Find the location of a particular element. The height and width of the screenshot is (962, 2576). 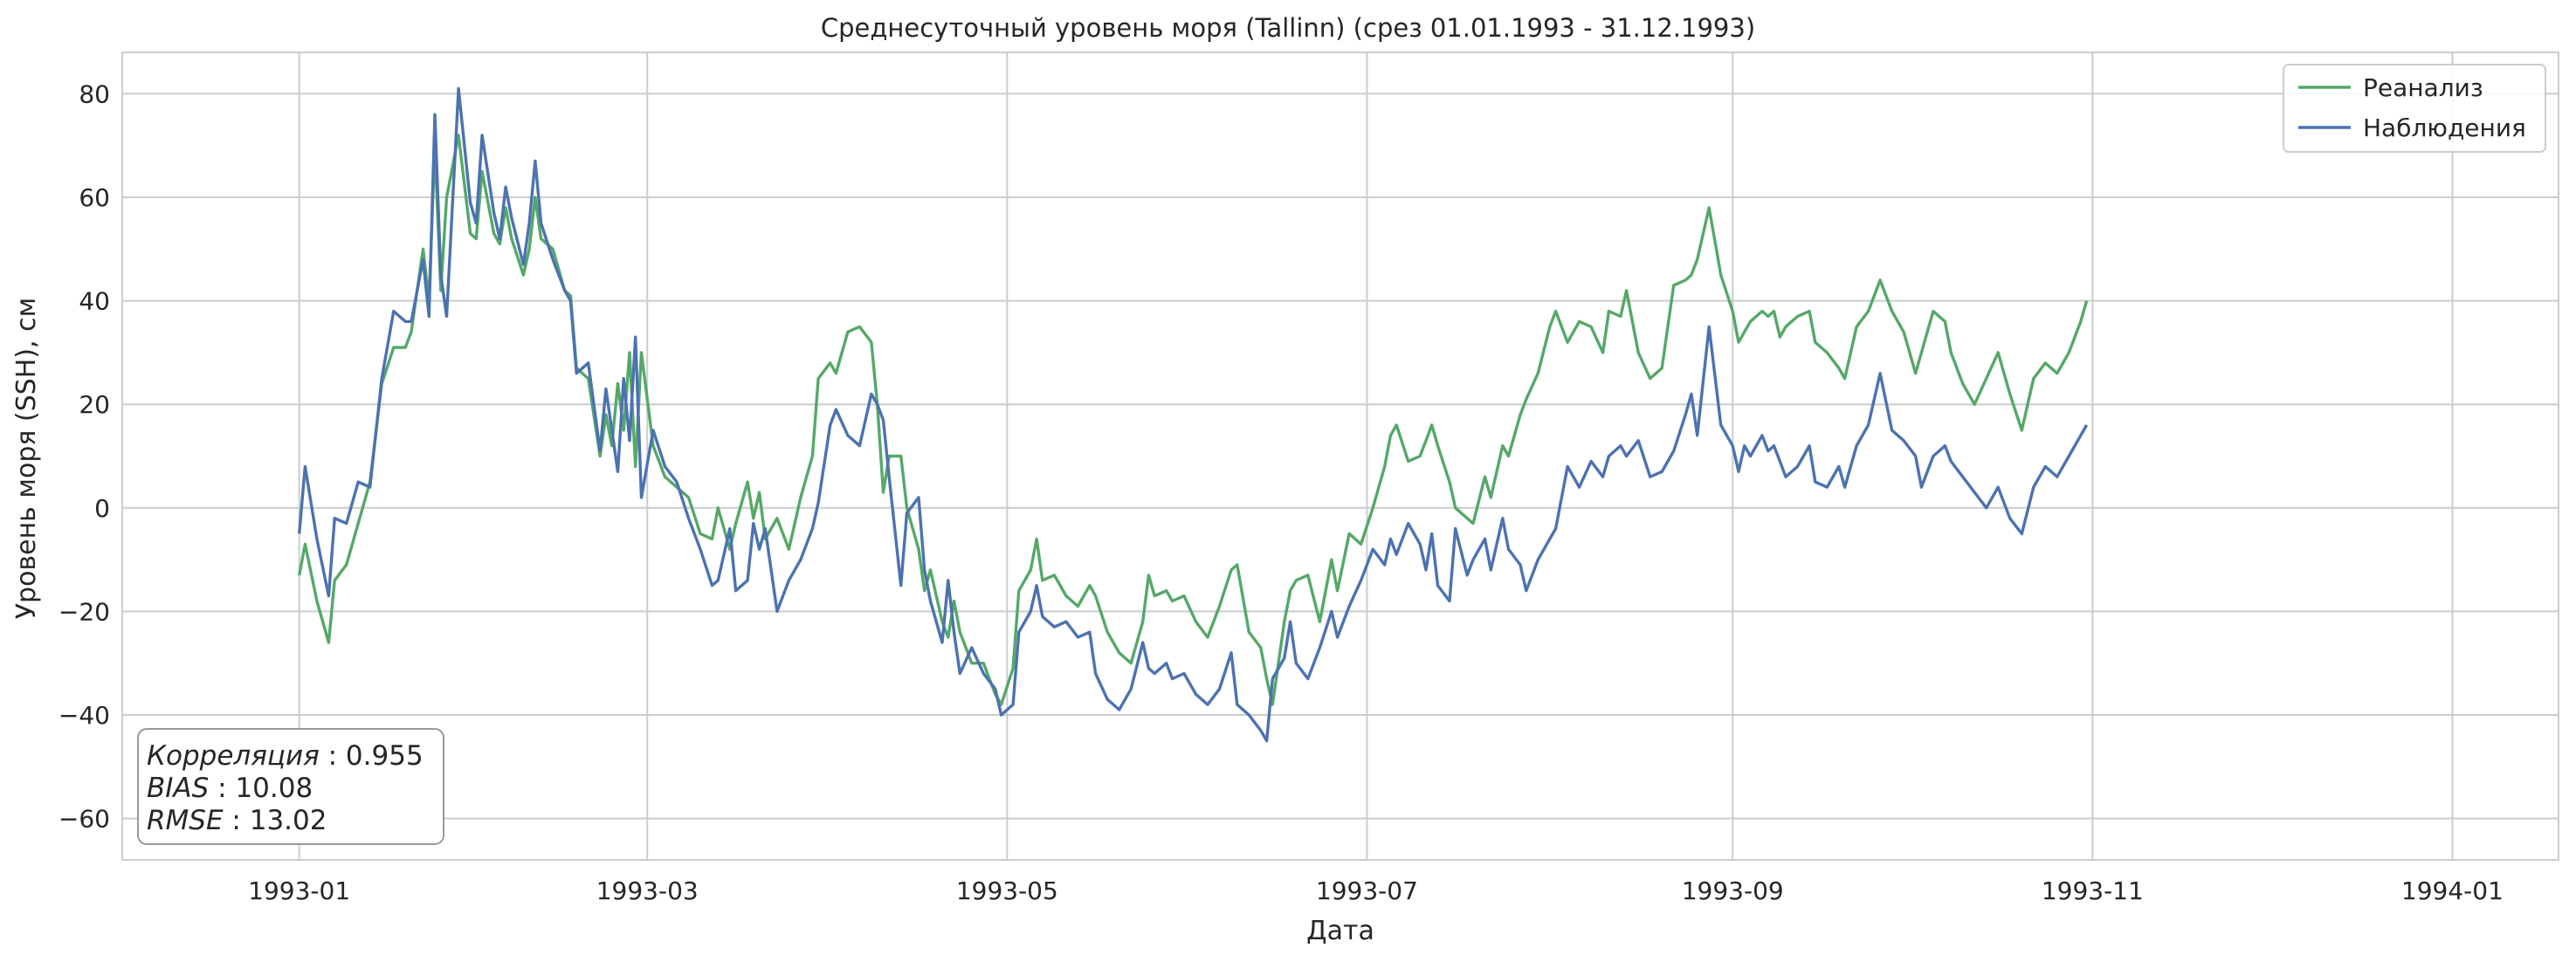

x-tick-label: 1993-05 is located at coordinates (1007, 890).